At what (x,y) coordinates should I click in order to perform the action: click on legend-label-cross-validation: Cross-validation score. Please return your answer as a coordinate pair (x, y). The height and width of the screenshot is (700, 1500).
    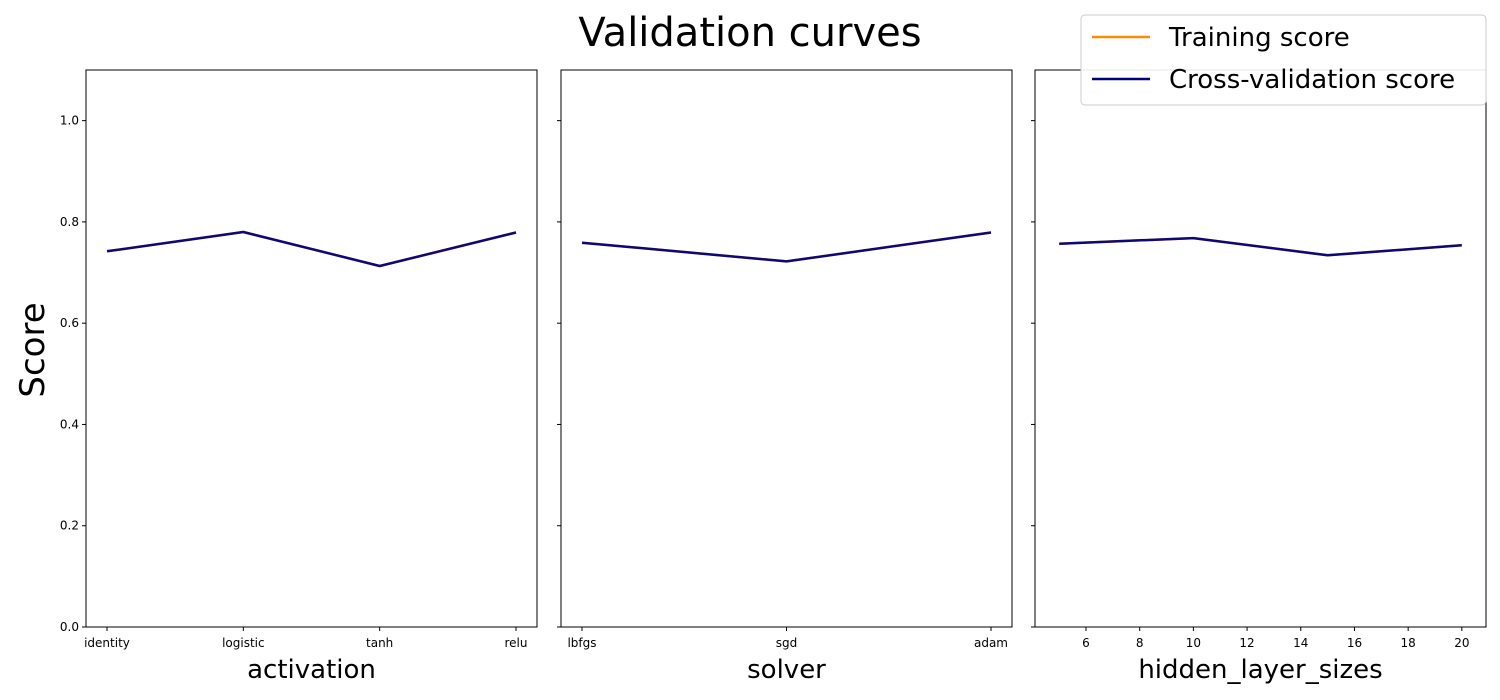
    Looking at the image, I should click on (1312, 80).